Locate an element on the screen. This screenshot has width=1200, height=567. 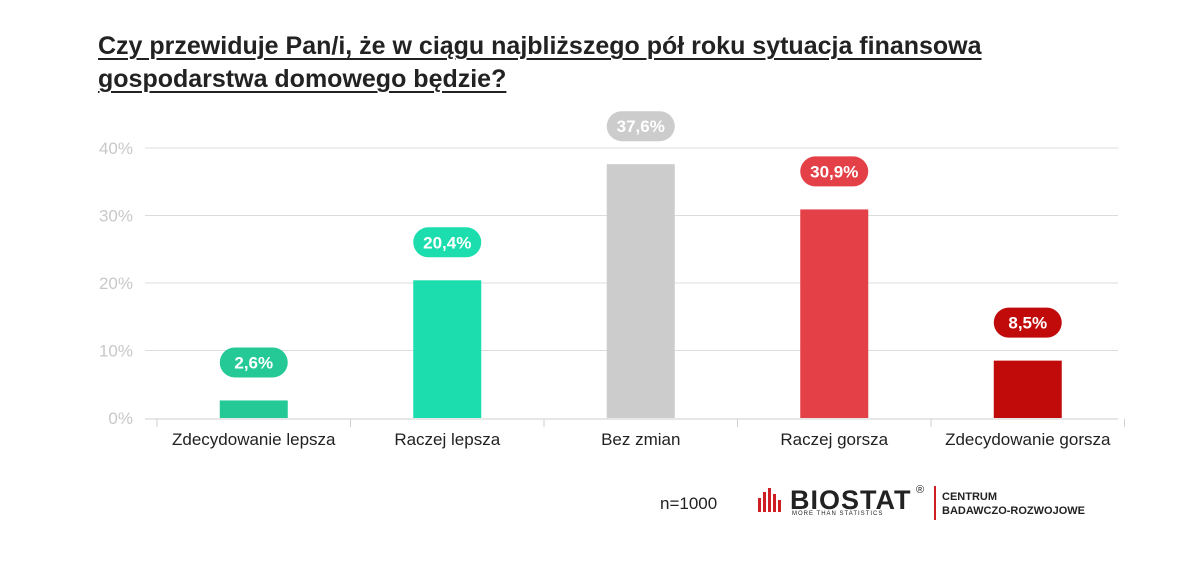
y-tick-label: 20% is located at coordinates (116, 283).